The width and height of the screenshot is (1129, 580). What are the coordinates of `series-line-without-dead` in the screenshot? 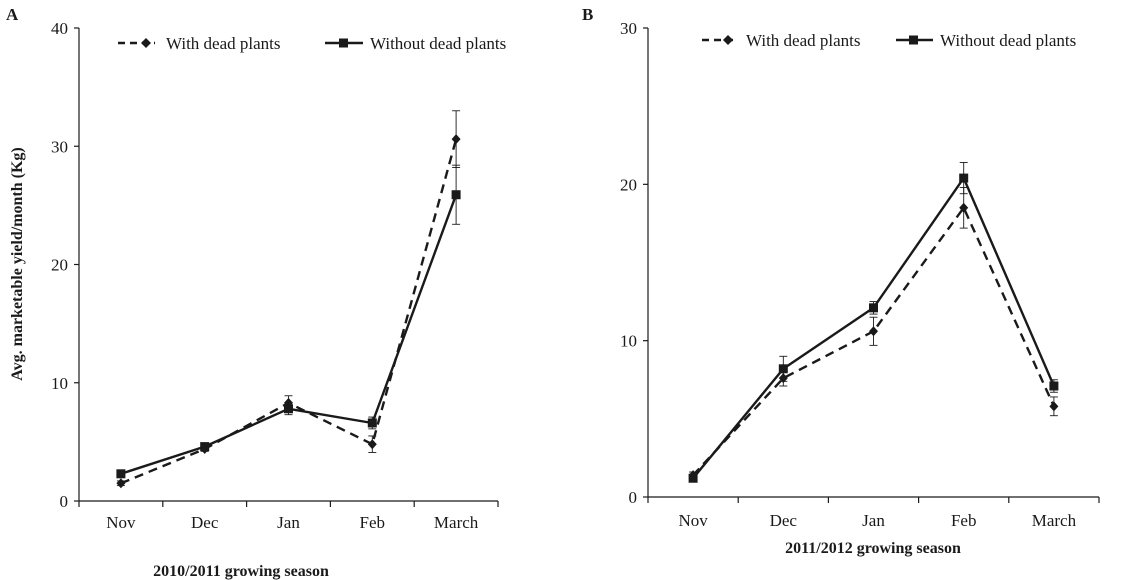 It's located at (289, 334).